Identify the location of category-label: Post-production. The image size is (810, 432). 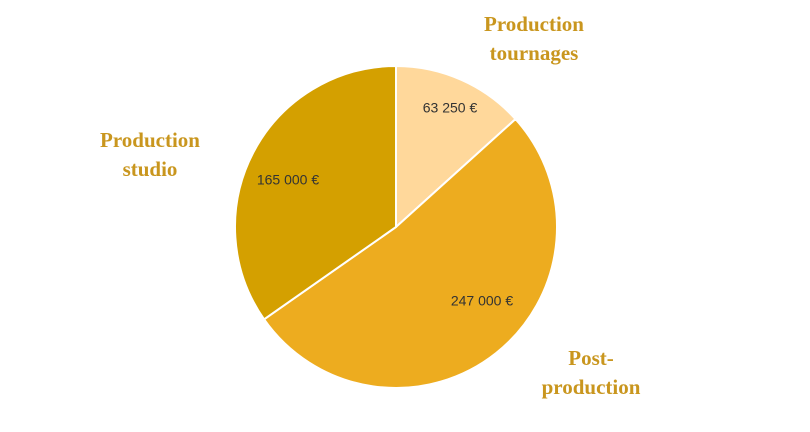
(591, 372).